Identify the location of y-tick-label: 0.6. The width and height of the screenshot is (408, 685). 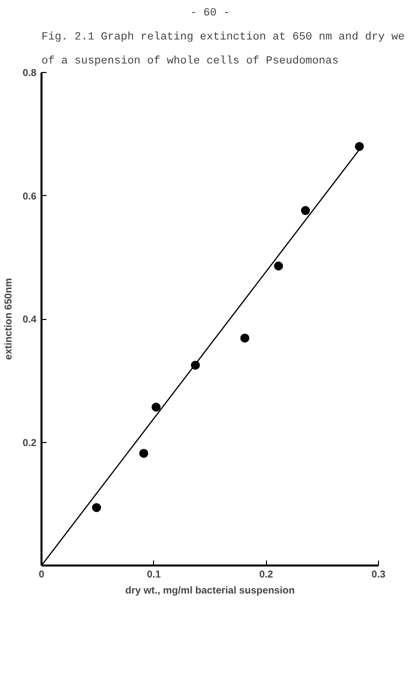
(29, 196).